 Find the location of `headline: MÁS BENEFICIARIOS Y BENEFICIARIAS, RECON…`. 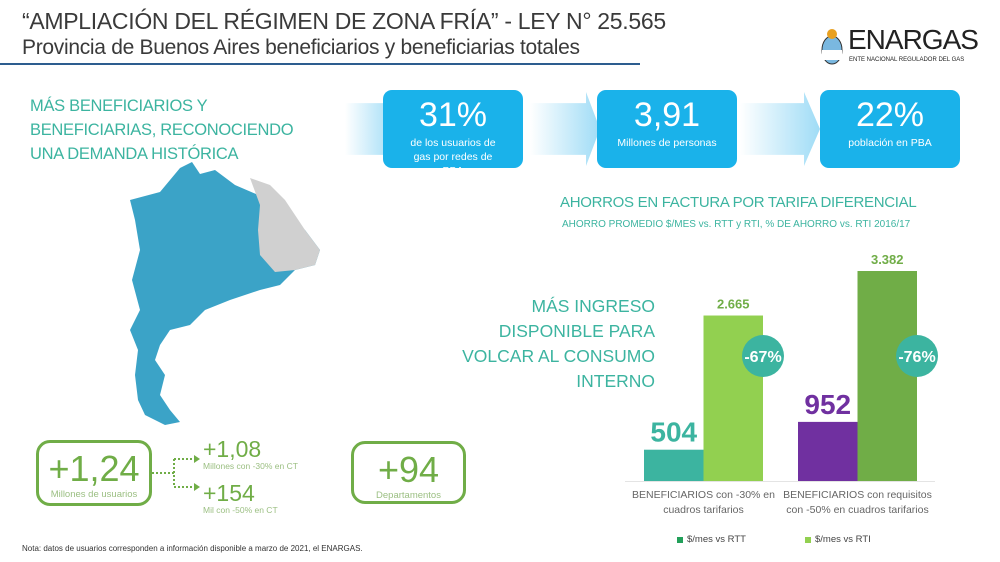

headline: MÁS BENEFICIARIOS Y BENEFICIARIAS, RECON… is located at coordinates (162, 130).